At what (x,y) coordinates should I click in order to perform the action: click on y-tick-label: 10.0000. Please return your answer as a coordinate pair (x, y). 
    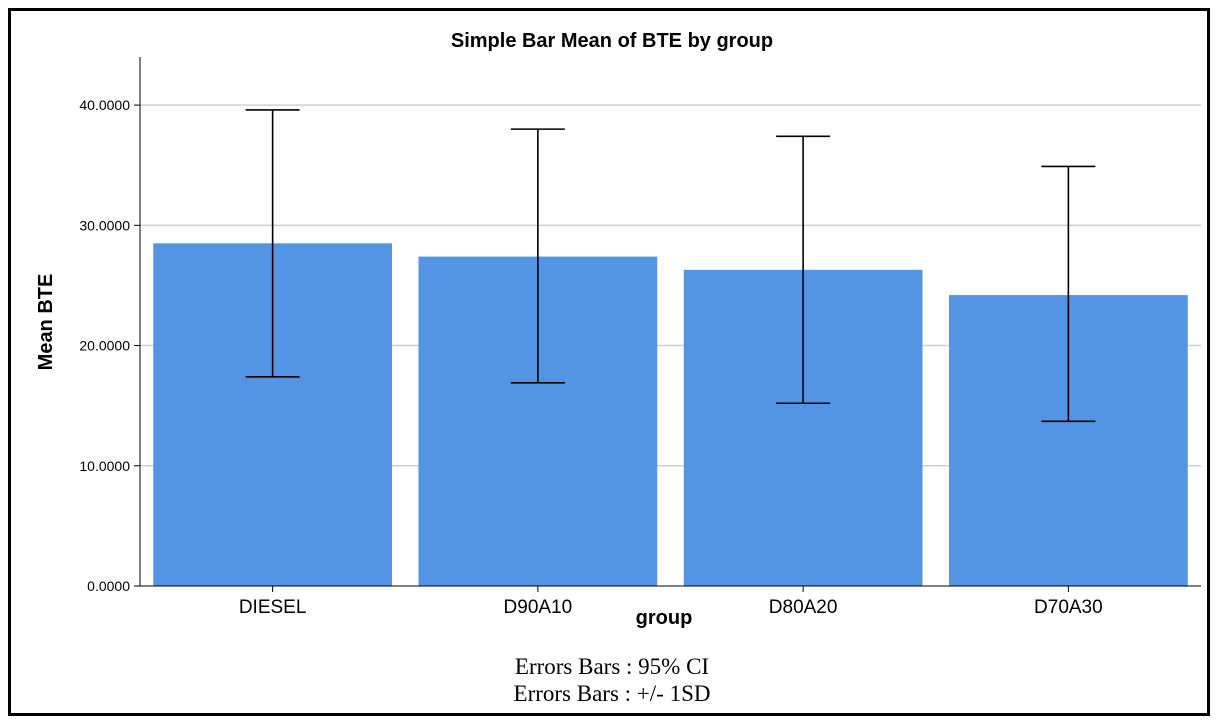
    Looking at the image, I should click on (104, 466).